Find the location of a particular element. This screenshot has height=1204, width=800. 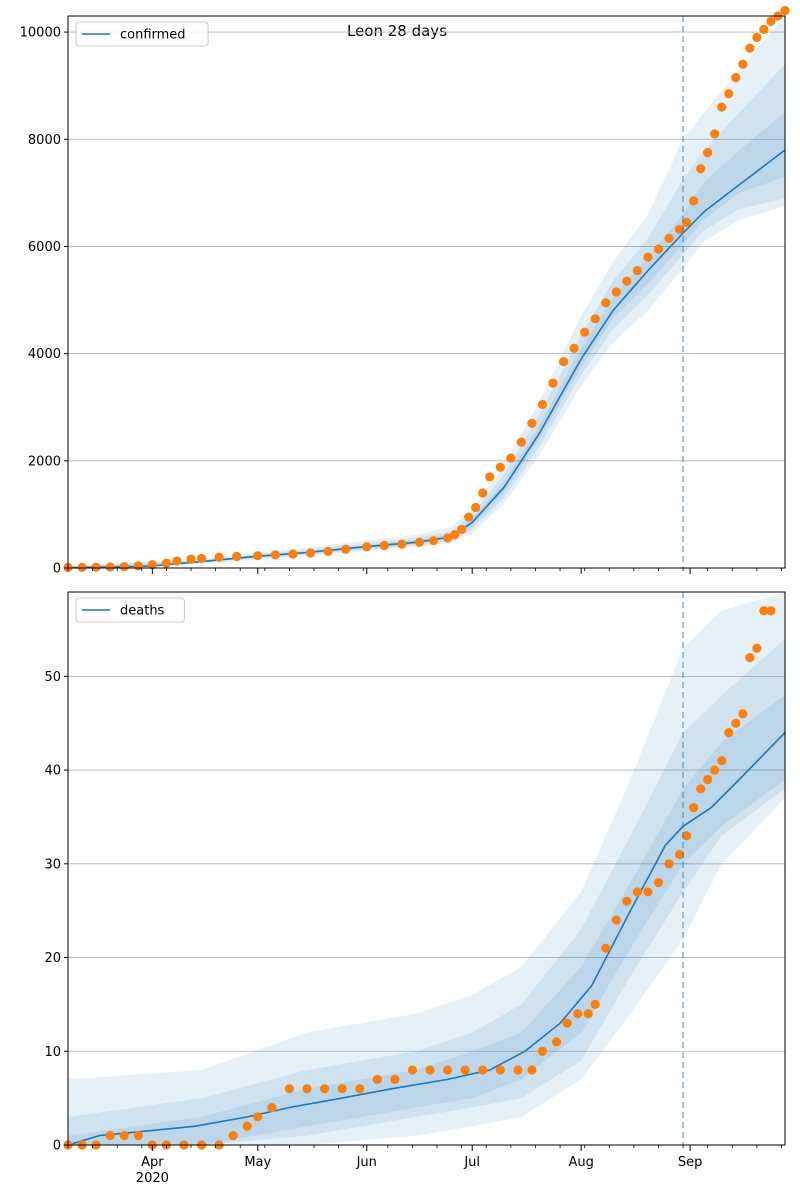

y-tick-label: 50 is located at coordinates (52, 677).